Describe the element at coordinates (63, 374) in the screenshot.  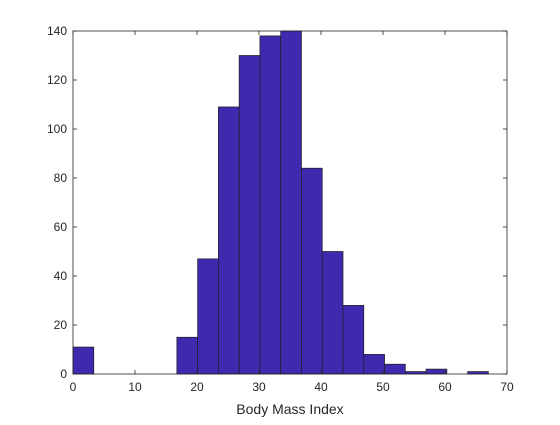
I see `y-tick-label: 0` at that location.